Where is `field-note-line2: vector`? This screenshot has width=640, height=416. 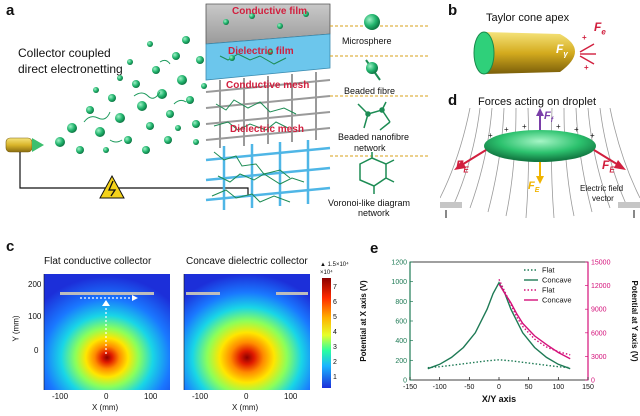 field-note-line2: vector is located at coordinates (603, 198).